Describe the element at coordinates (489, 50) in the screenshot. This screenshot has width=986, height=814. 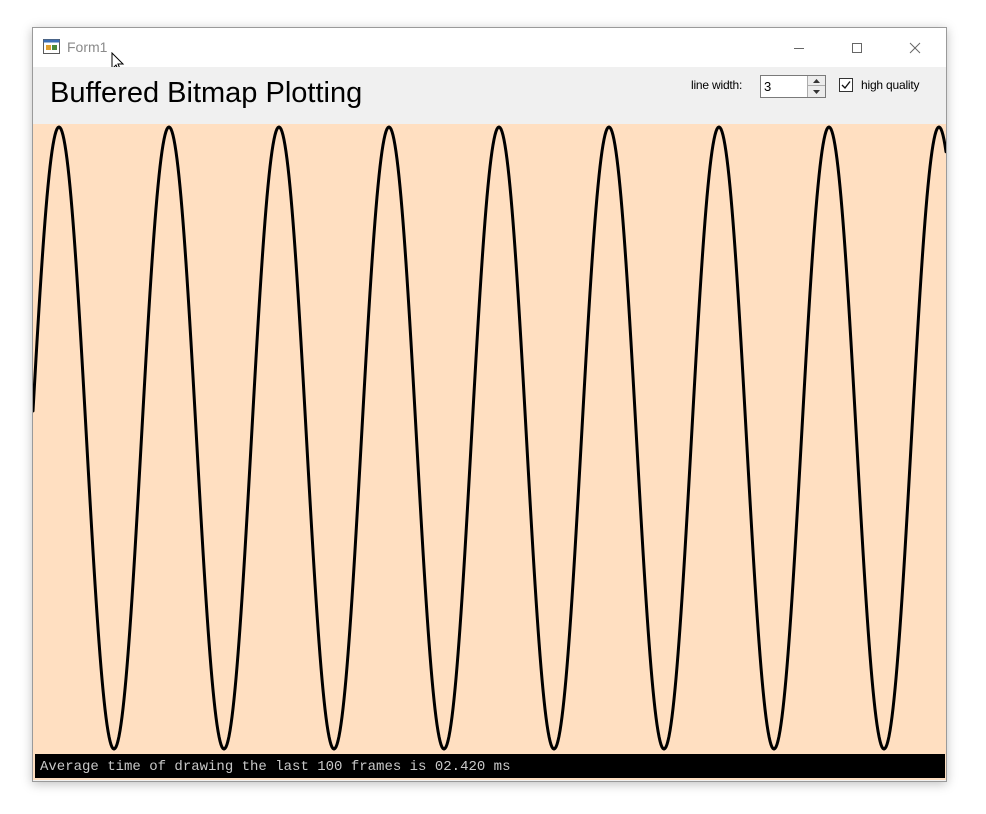
I see `title-bar: Form1` at that location.